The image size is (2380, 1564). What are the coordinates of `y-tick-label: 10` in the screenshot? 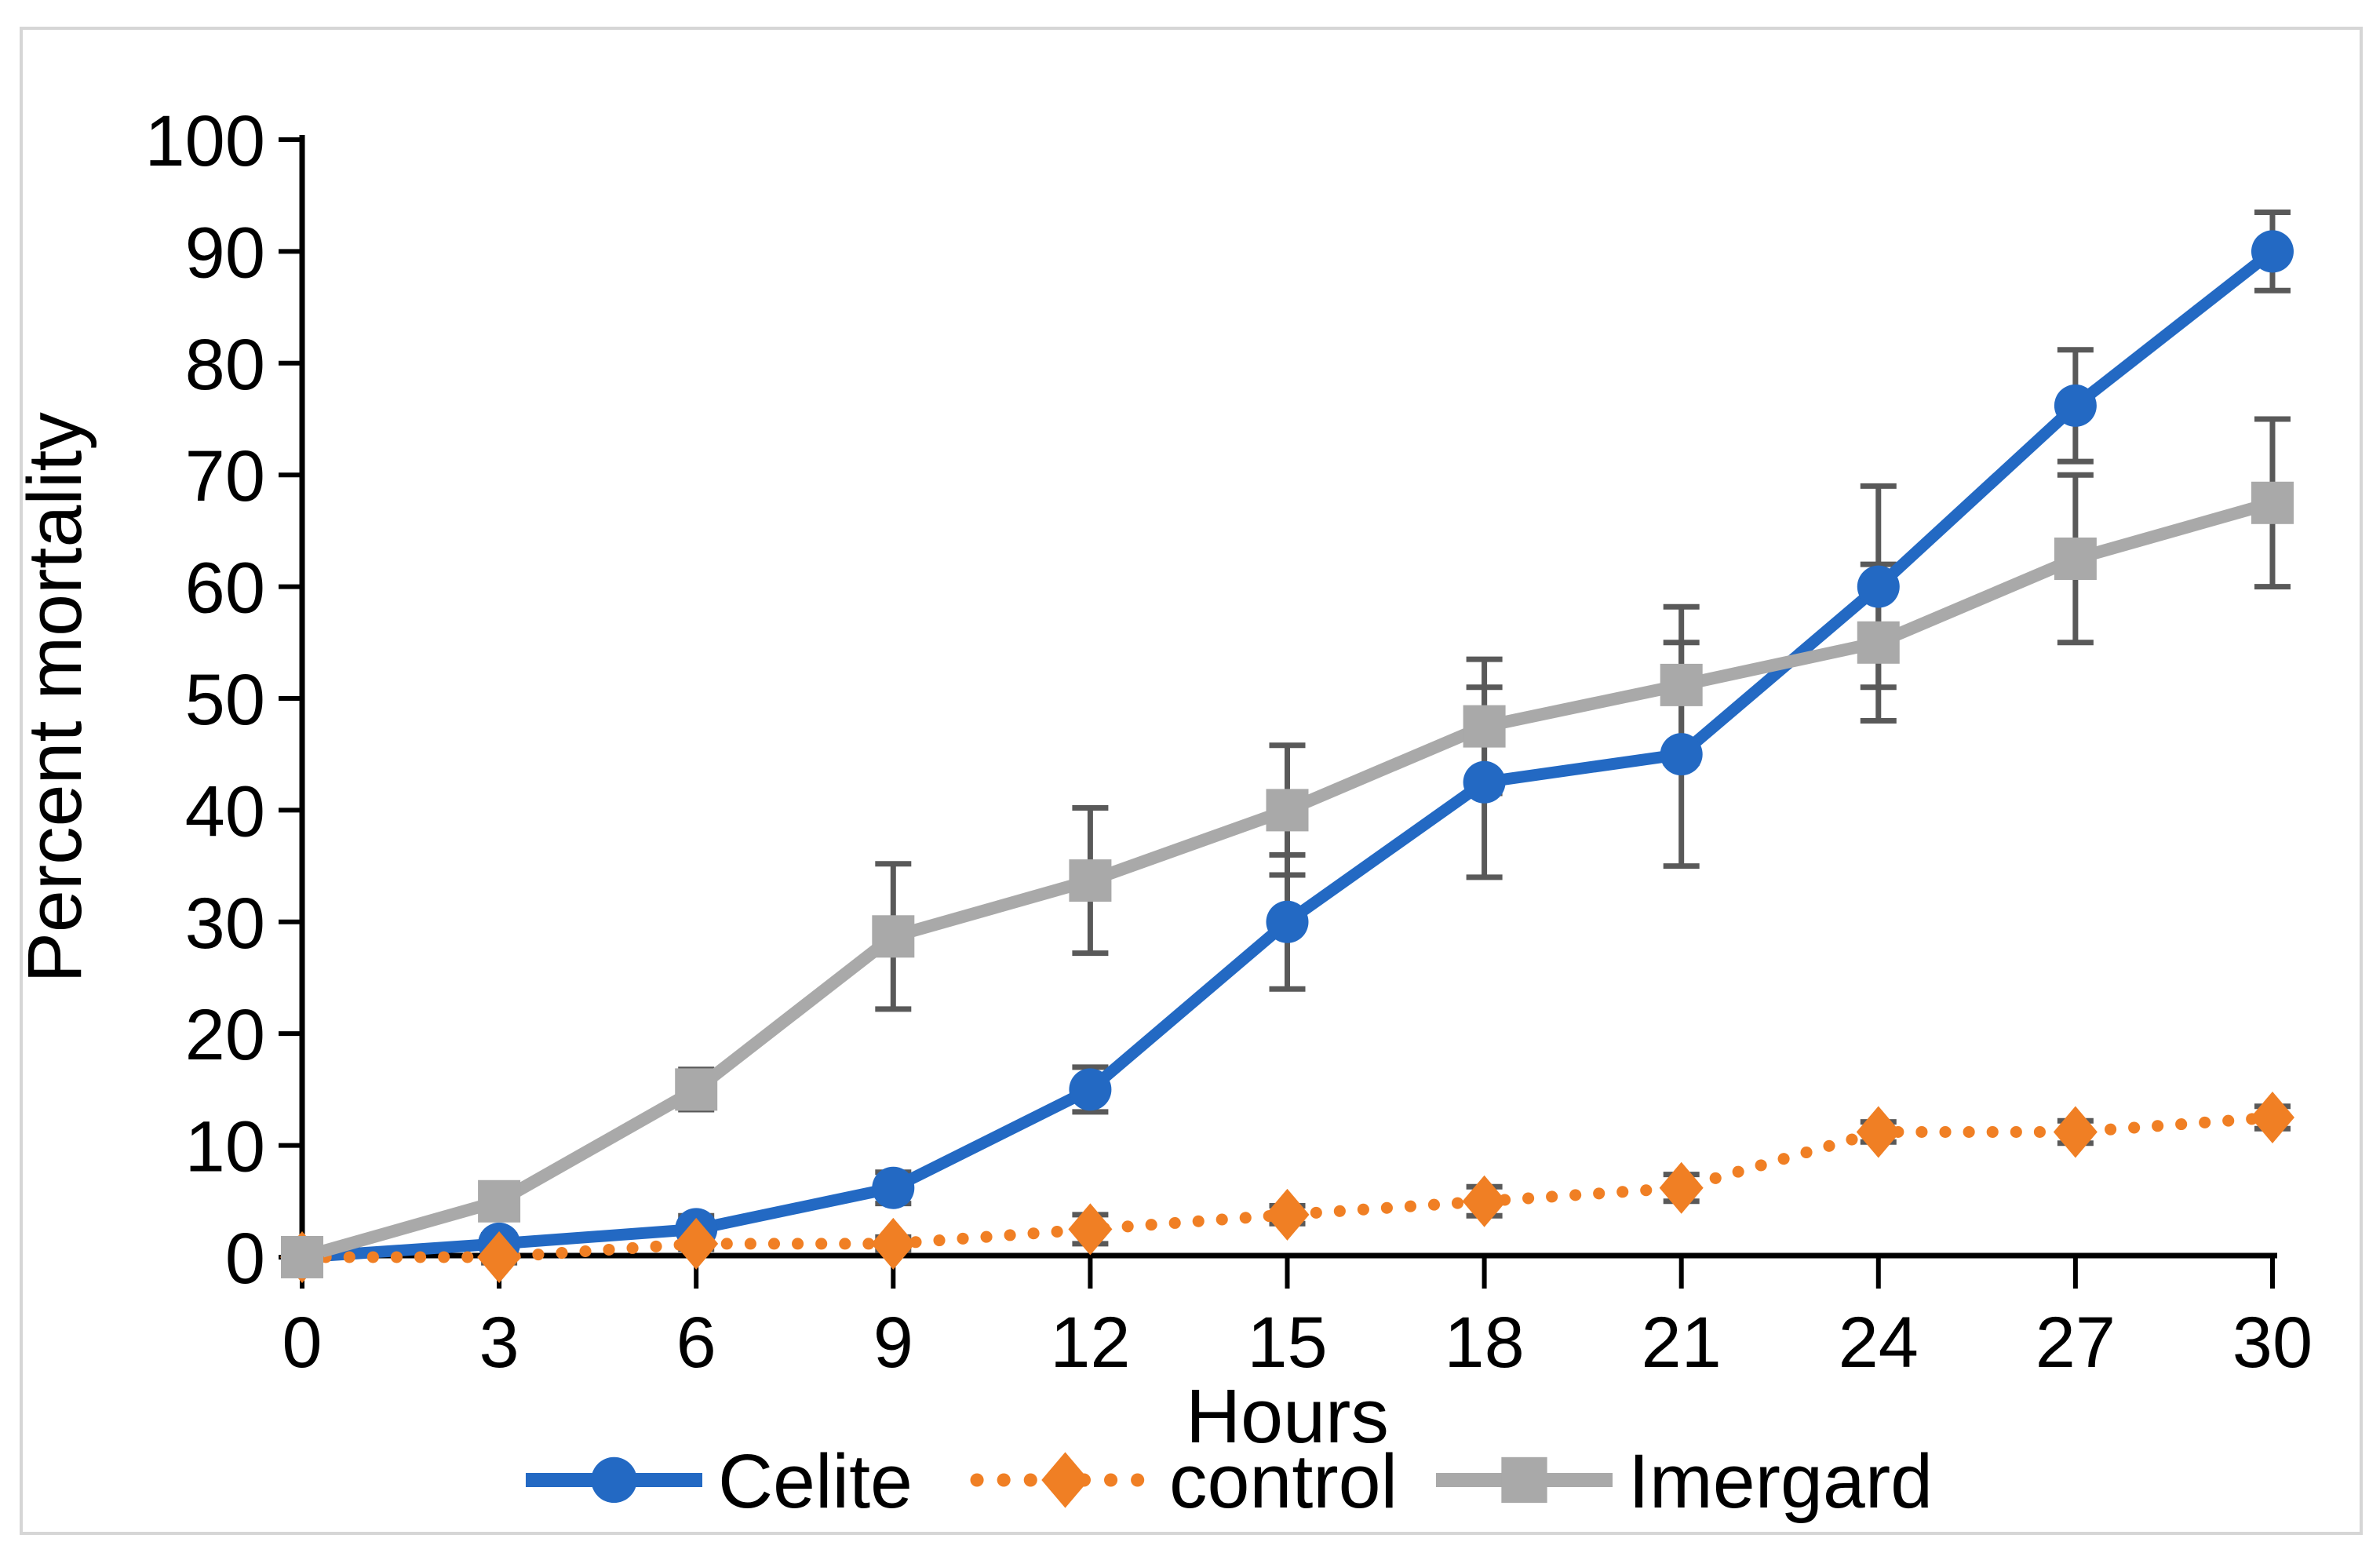 It's located at (225, 1147).